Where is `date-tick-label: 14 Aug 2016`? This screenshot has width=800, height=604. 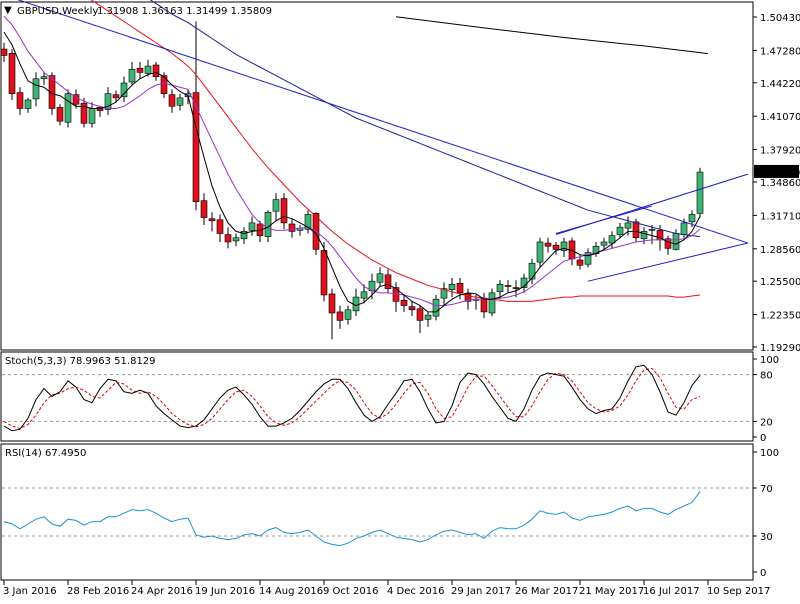 date-tick-label: 14 Aug 2016 is located at coordinates (291, 591).